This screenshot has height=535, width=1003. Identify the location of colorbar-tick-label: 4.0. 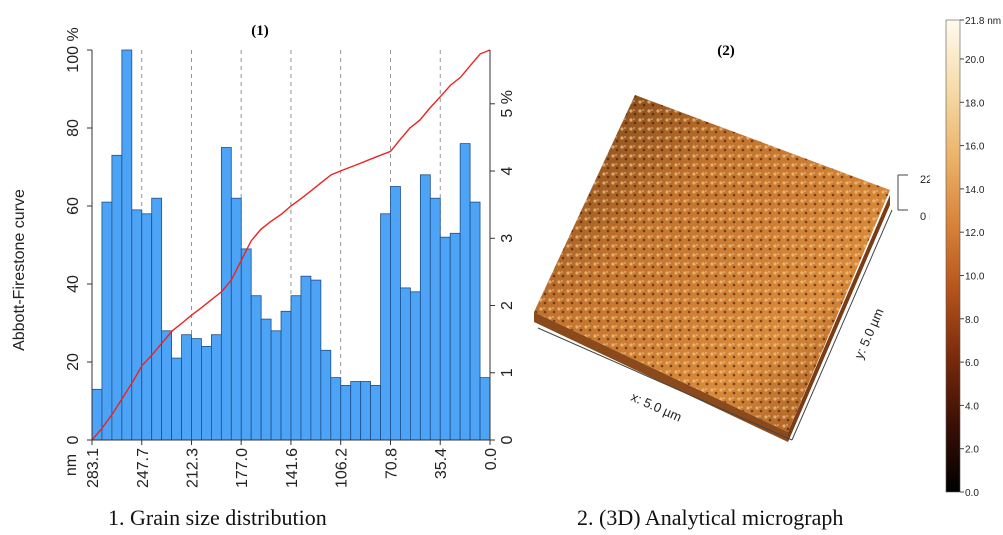
(972, 406).